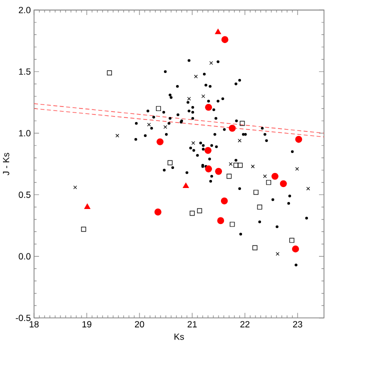  I want to click on y-tick-label: 2.0, so click(24, 10).